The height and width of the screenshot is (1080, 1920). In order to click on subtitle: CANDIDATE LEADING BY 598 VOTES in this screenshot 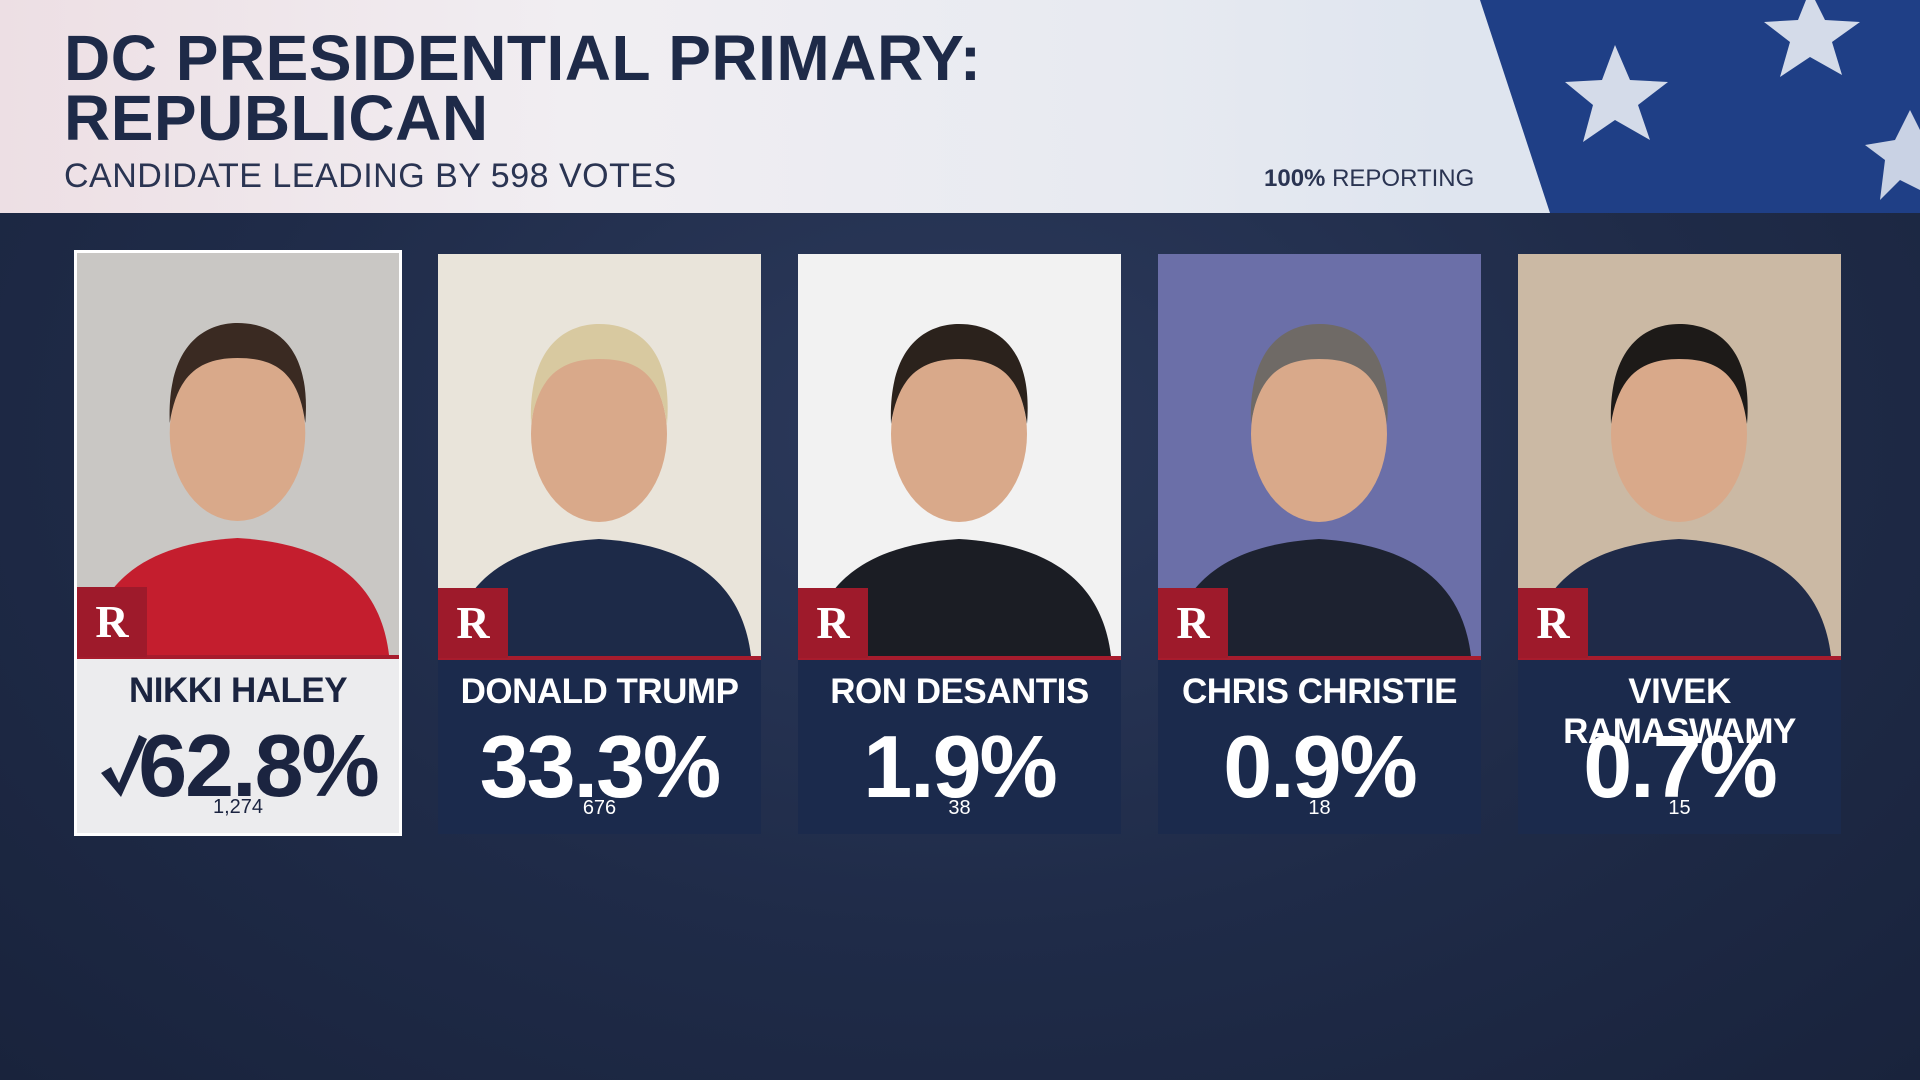, I will do `click(370, 176)`.